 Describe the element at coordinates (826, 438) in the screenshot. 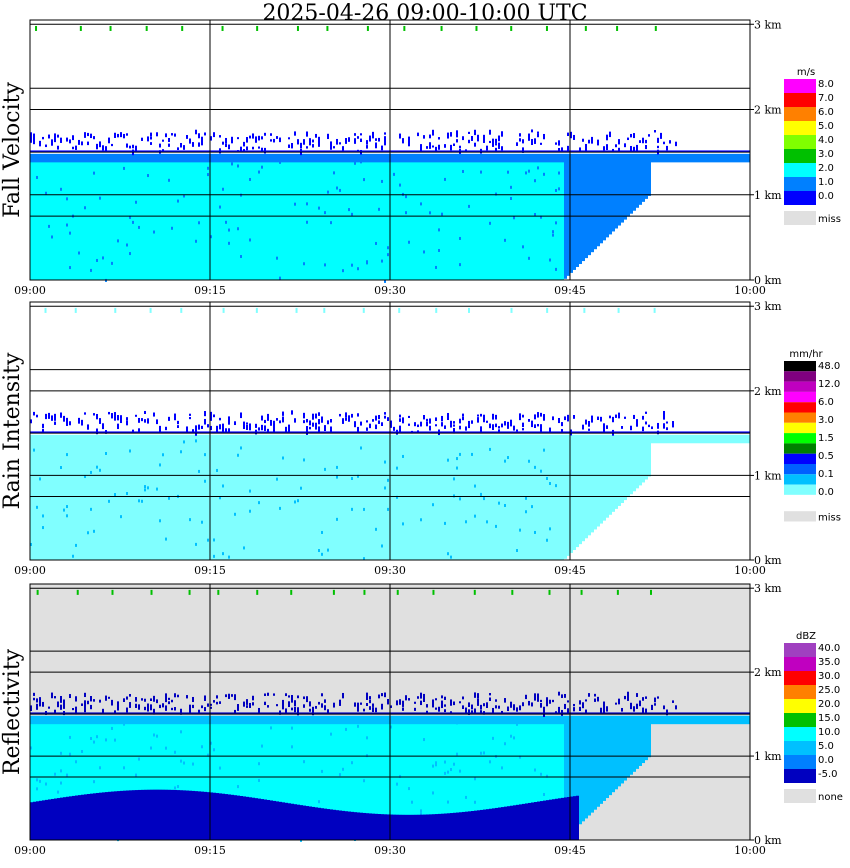

I see `legend-label: 1.5` at that location.